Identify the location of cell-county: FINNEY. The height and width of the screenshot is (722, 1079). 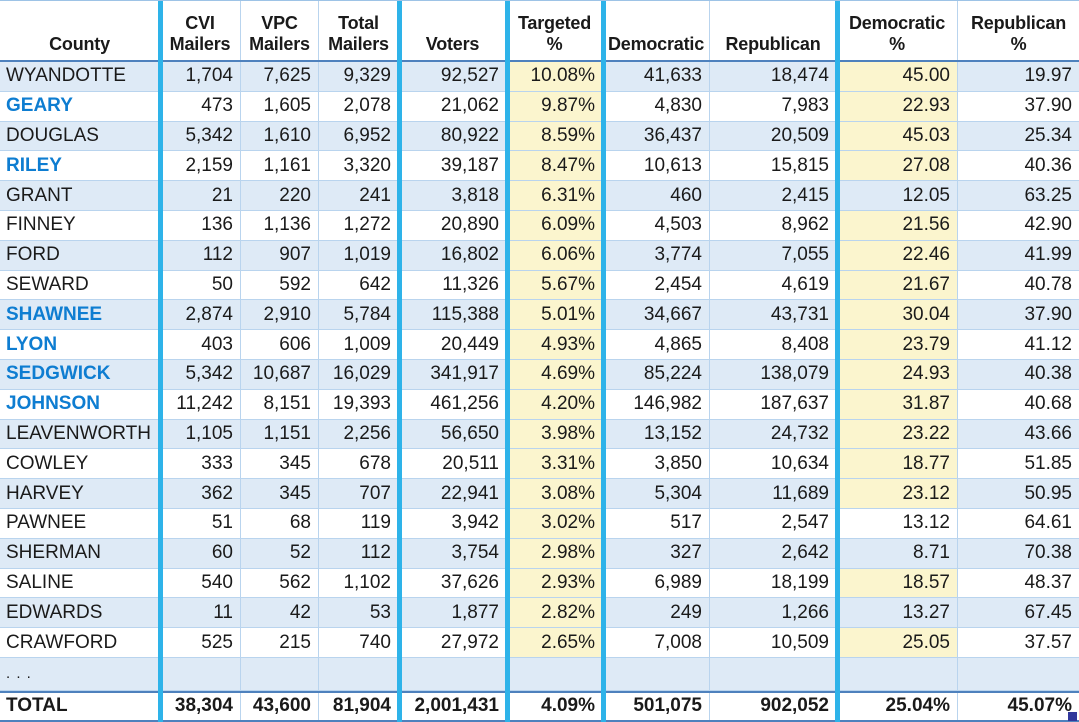
(80, 225).